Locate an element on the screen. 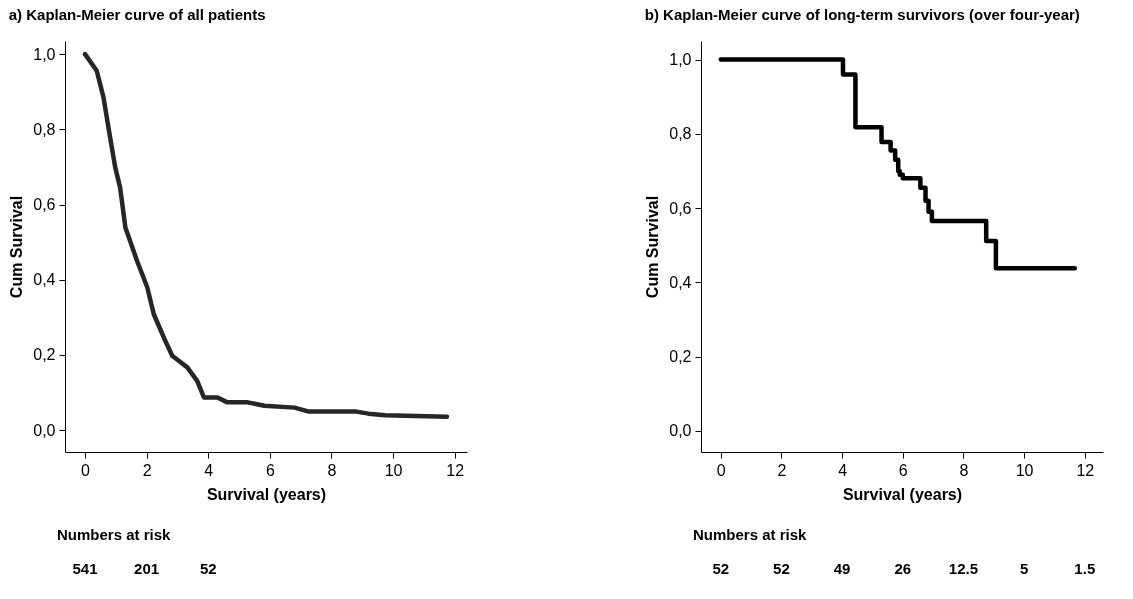  text: 5 is located at coordinates (1024, 568).